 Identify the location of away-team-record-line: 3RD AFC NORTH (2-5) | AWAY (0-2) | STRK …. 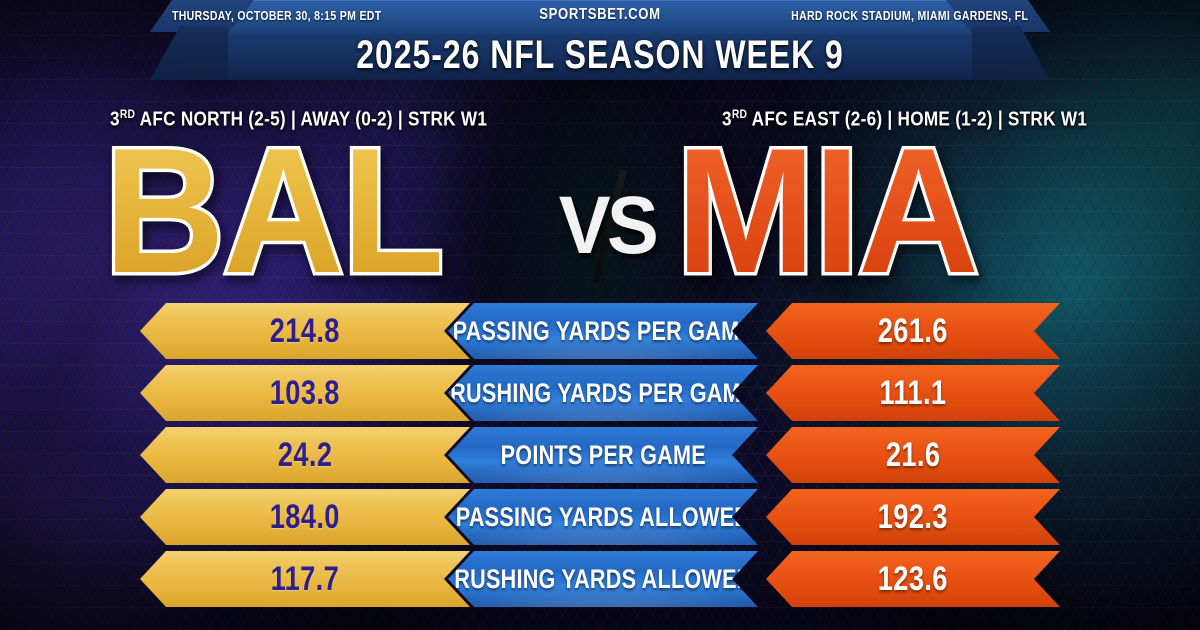
(298, 119).